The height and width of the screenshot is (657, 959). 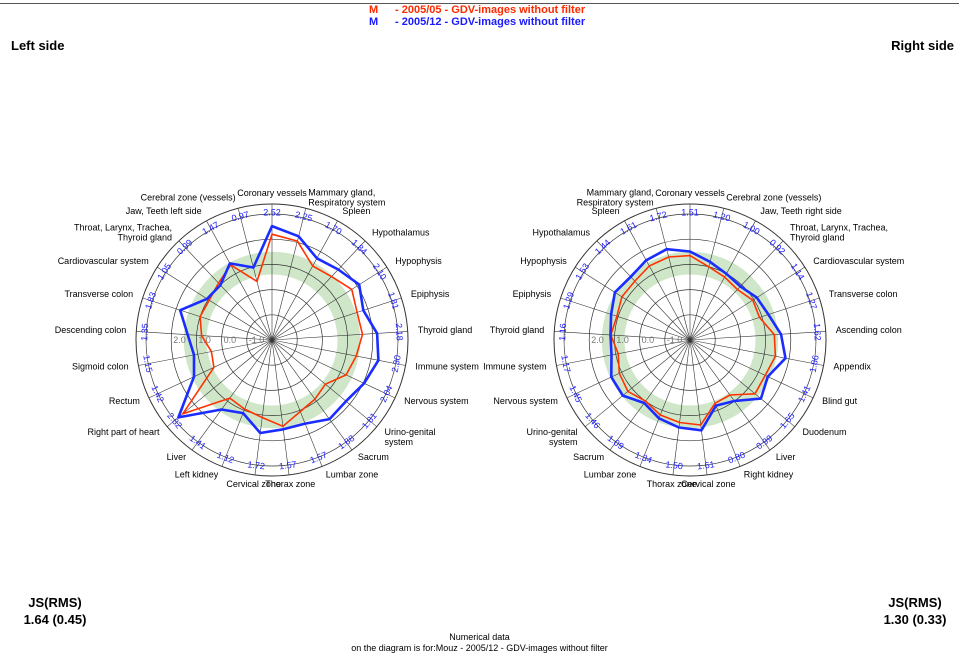 What do you see at coordinates (786, 457) in the screenshot?
I see `right-zone-label: Liver` at bounding box center [786, 457].